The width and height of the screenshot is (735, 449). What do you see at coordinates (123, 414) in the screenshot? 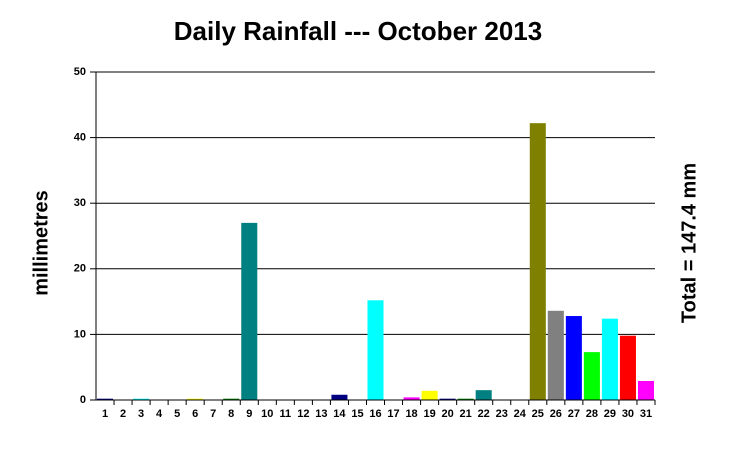
I see `x-tick-label: 2` at bounding box center [123, 414].